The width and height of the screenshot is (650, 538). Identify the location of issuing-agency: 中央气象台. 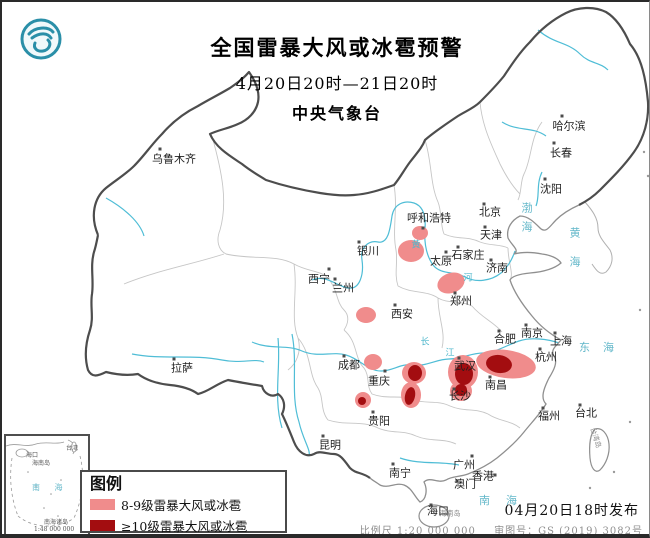
(336, 113).